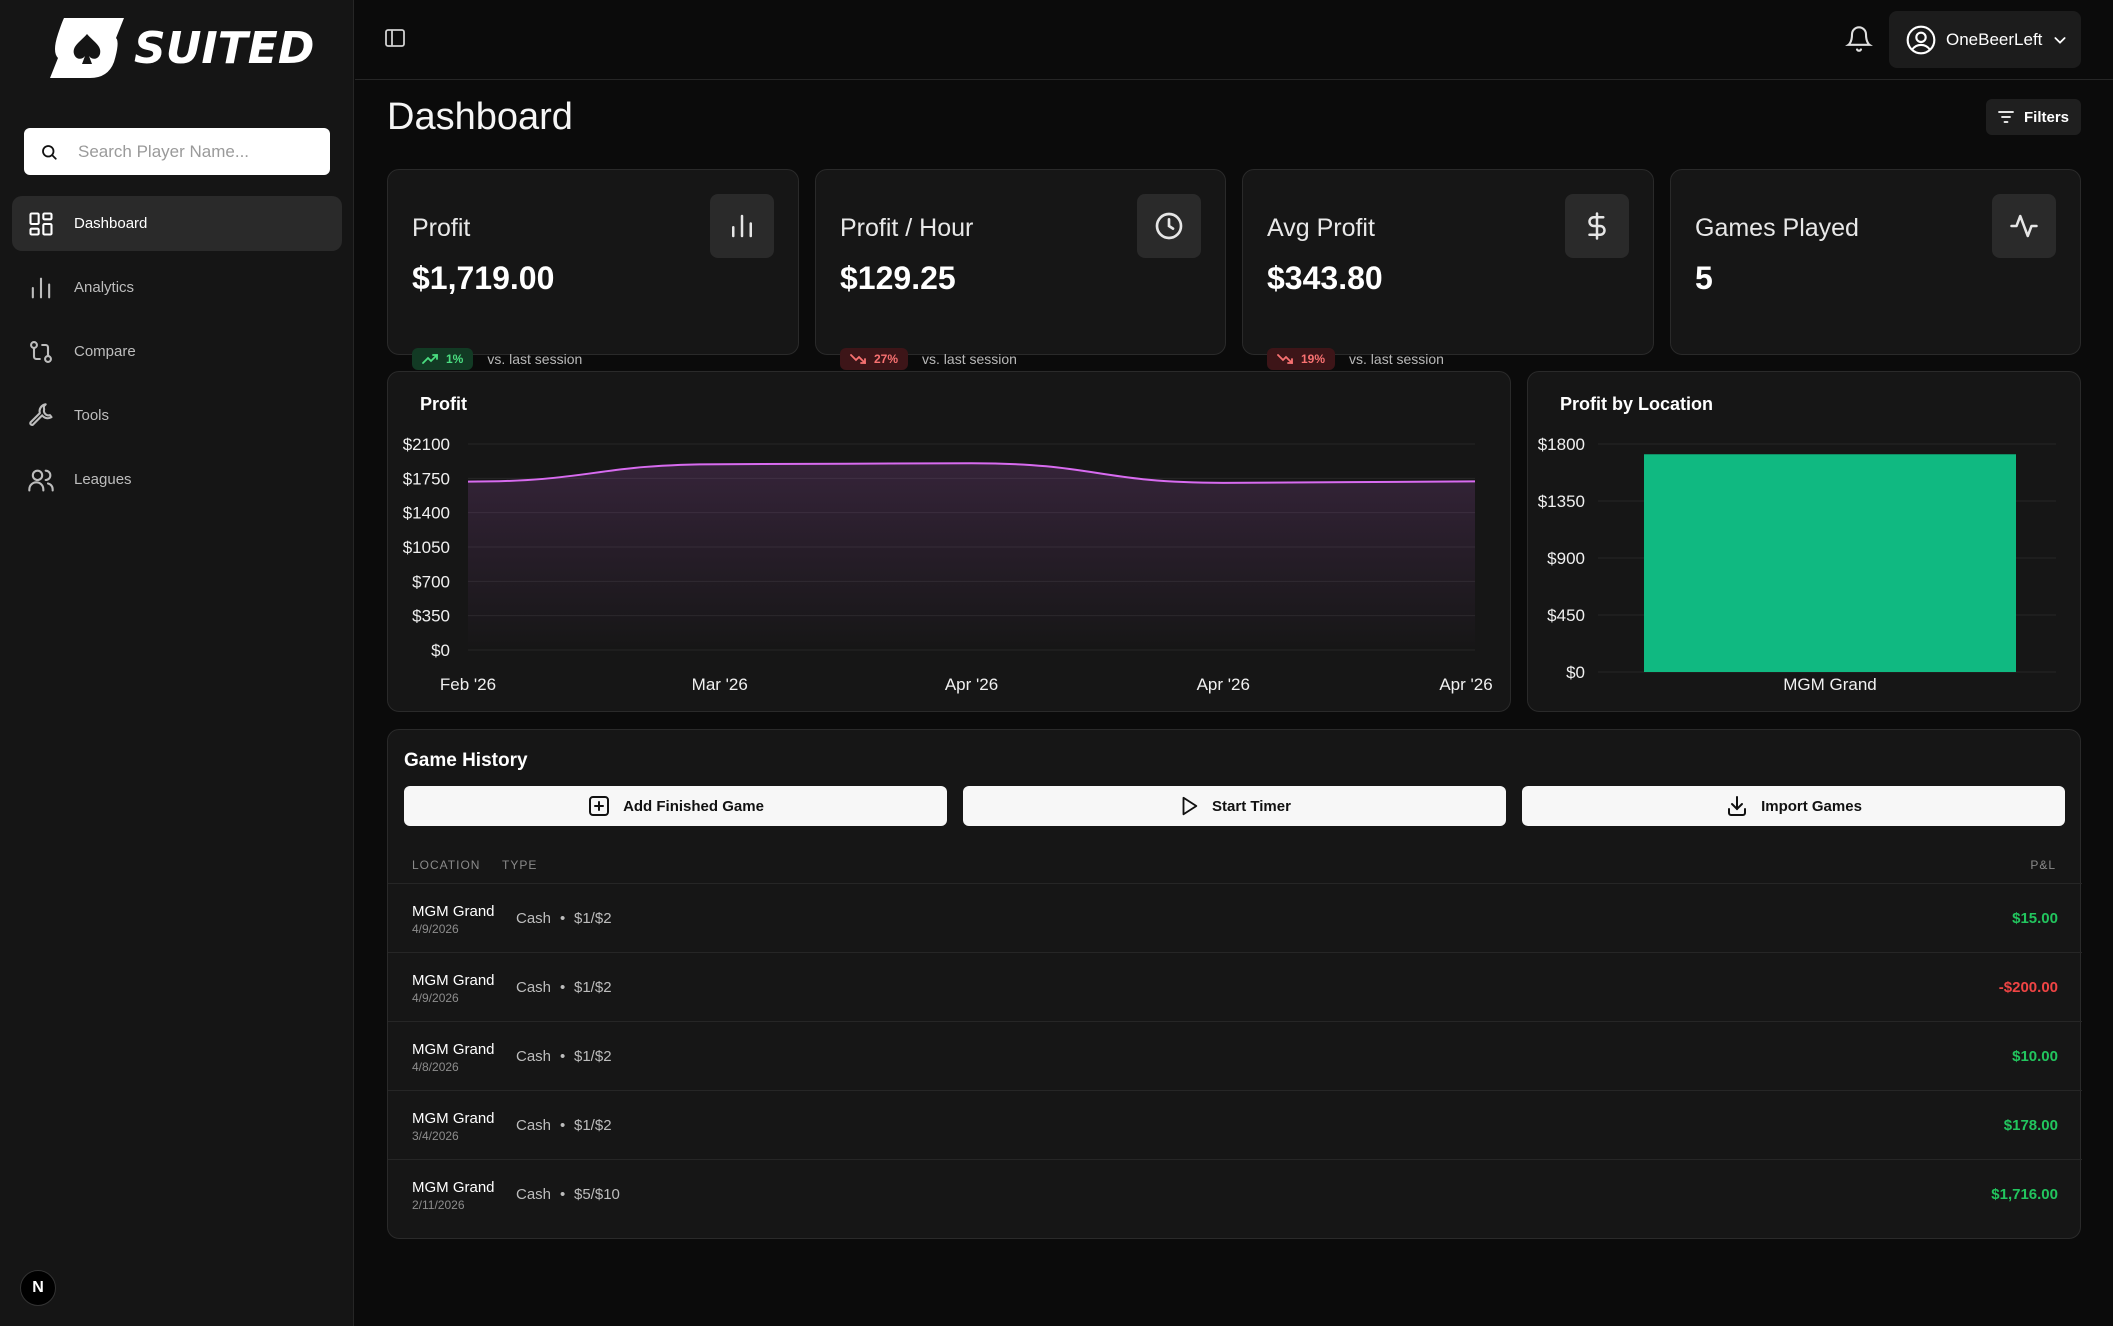  Describe the element at coordinates (1875, 262) in the screenshot. I see `stat-card-games-played: Games Played 5` at that location.